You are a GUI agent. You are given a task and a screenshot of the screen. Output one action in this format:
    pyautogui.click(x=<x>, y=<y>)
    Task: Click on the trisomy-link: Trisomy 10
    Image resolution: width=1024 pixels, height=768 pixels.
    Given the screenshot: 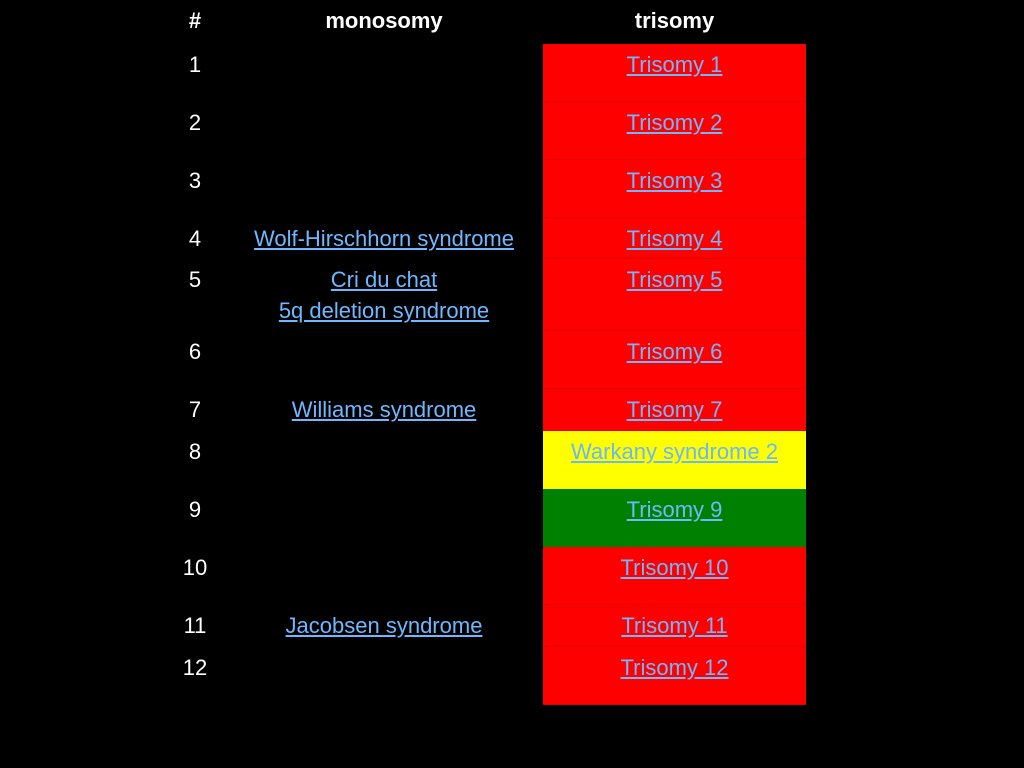 What is the action you would take?
    pyautogui.click(x=674, y=567)
    